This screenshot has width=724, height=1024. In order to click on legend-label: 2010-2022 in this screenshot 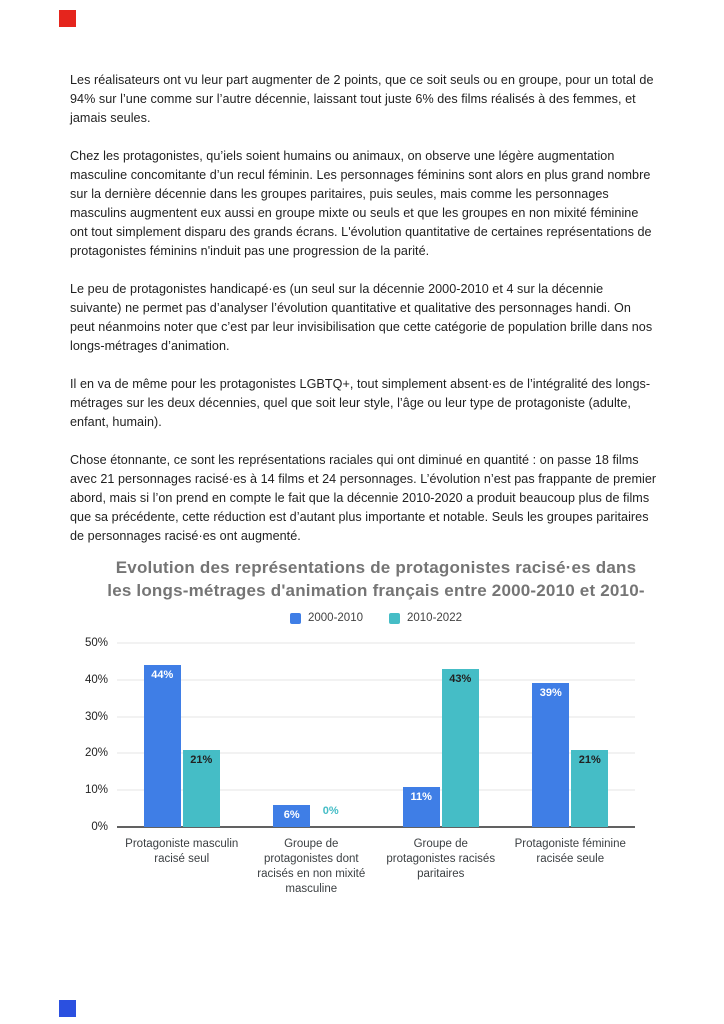, I will do `click(434, 618)`.